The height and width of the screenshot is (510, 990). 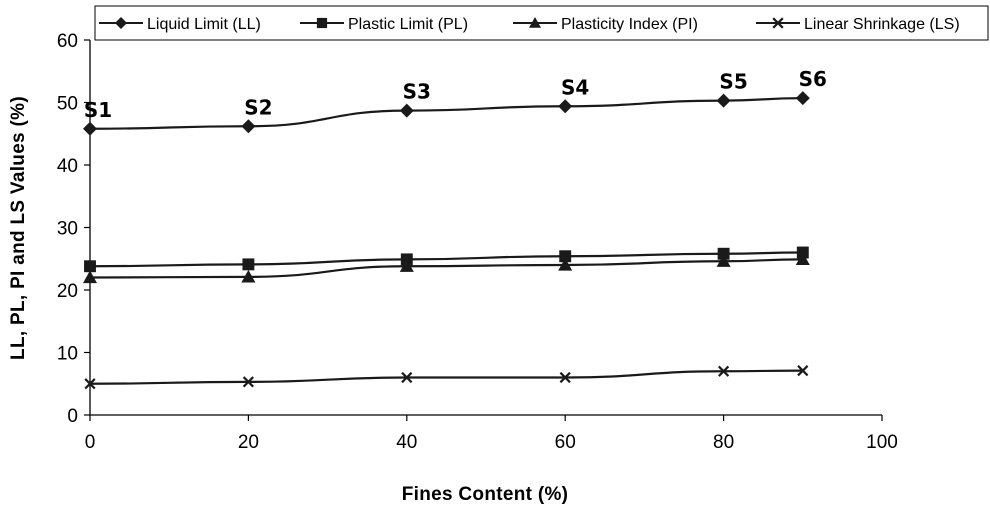 I want to click on y-tick-label: 10, so click(x=67, y=354).